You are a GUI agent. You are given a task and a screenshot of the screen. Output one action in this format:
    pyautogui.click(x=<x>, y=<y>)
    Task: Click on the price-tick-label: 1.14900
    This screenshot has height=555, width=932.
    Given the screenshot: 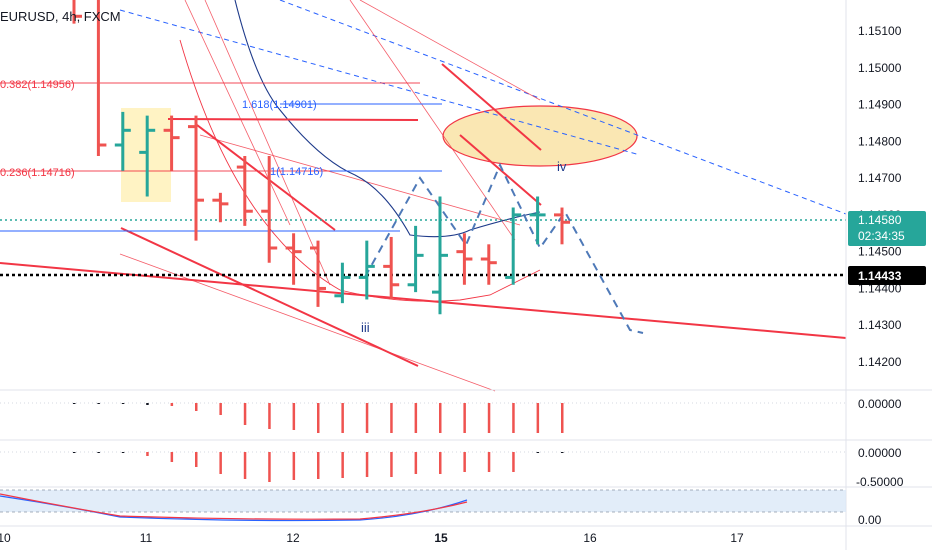 What is the action you would take?
    pyautogui.click(x=880, y=105)
    